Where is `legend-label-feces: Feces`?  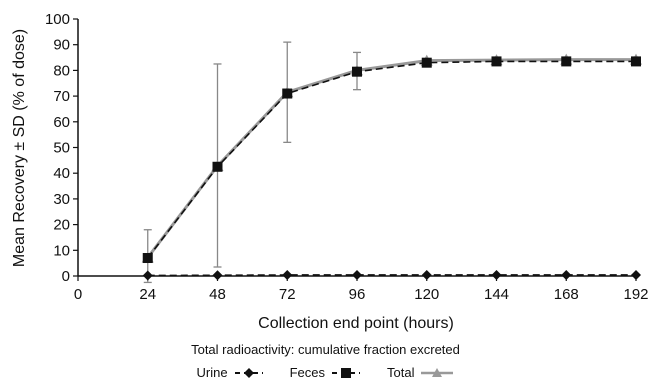 legend-label-feces: Feces is located at coordinates (307, 372).